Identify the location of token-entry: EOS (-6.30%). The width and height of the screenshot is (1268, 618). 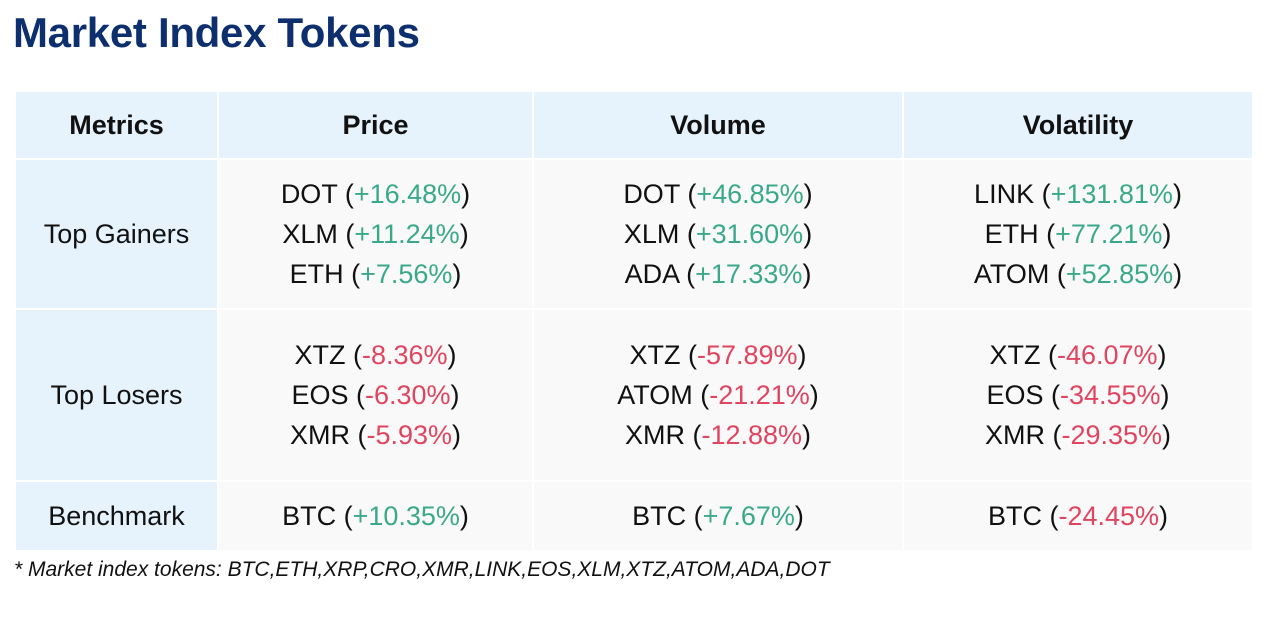
(375, 395).